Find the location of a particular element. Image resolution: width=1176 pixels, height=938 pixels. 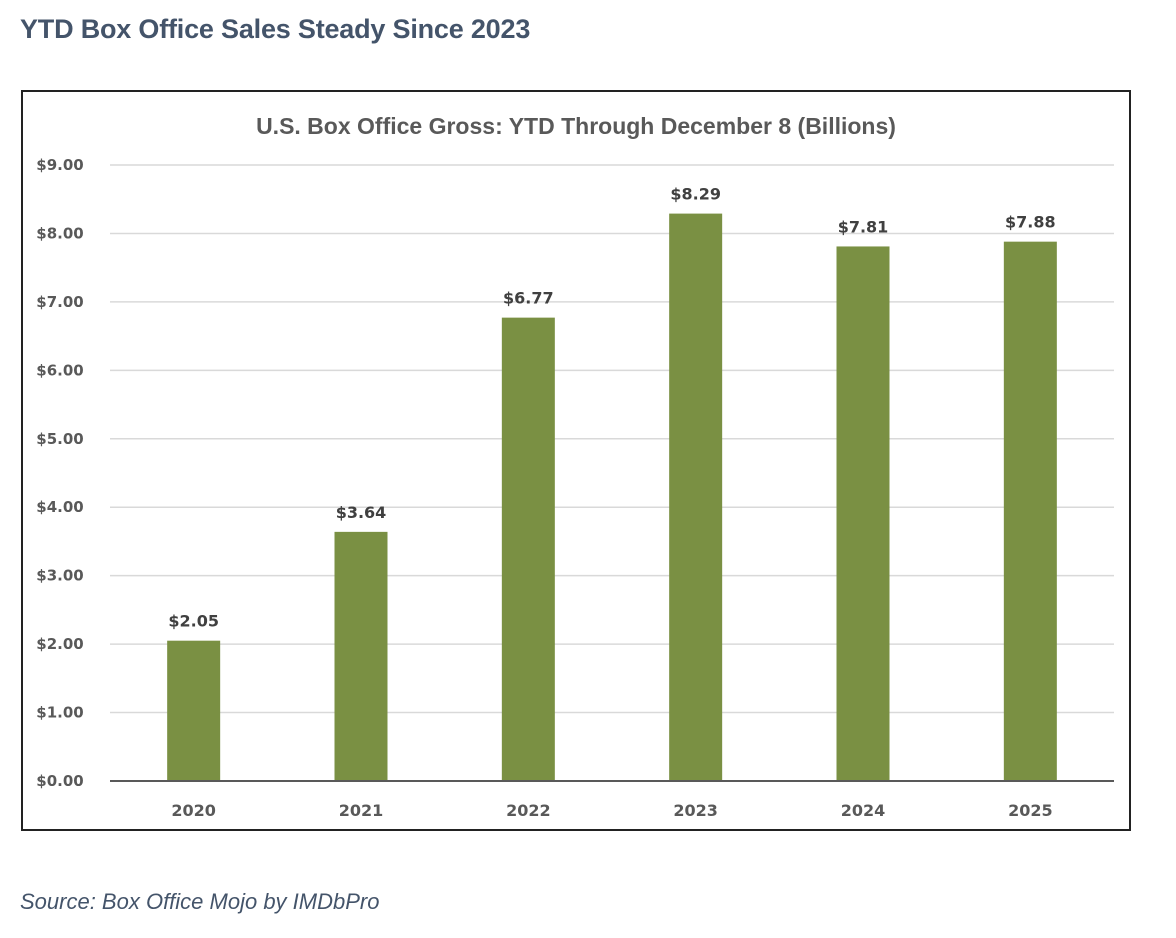

data-label-2020: $2.05 is located at coordinates (193, 621).